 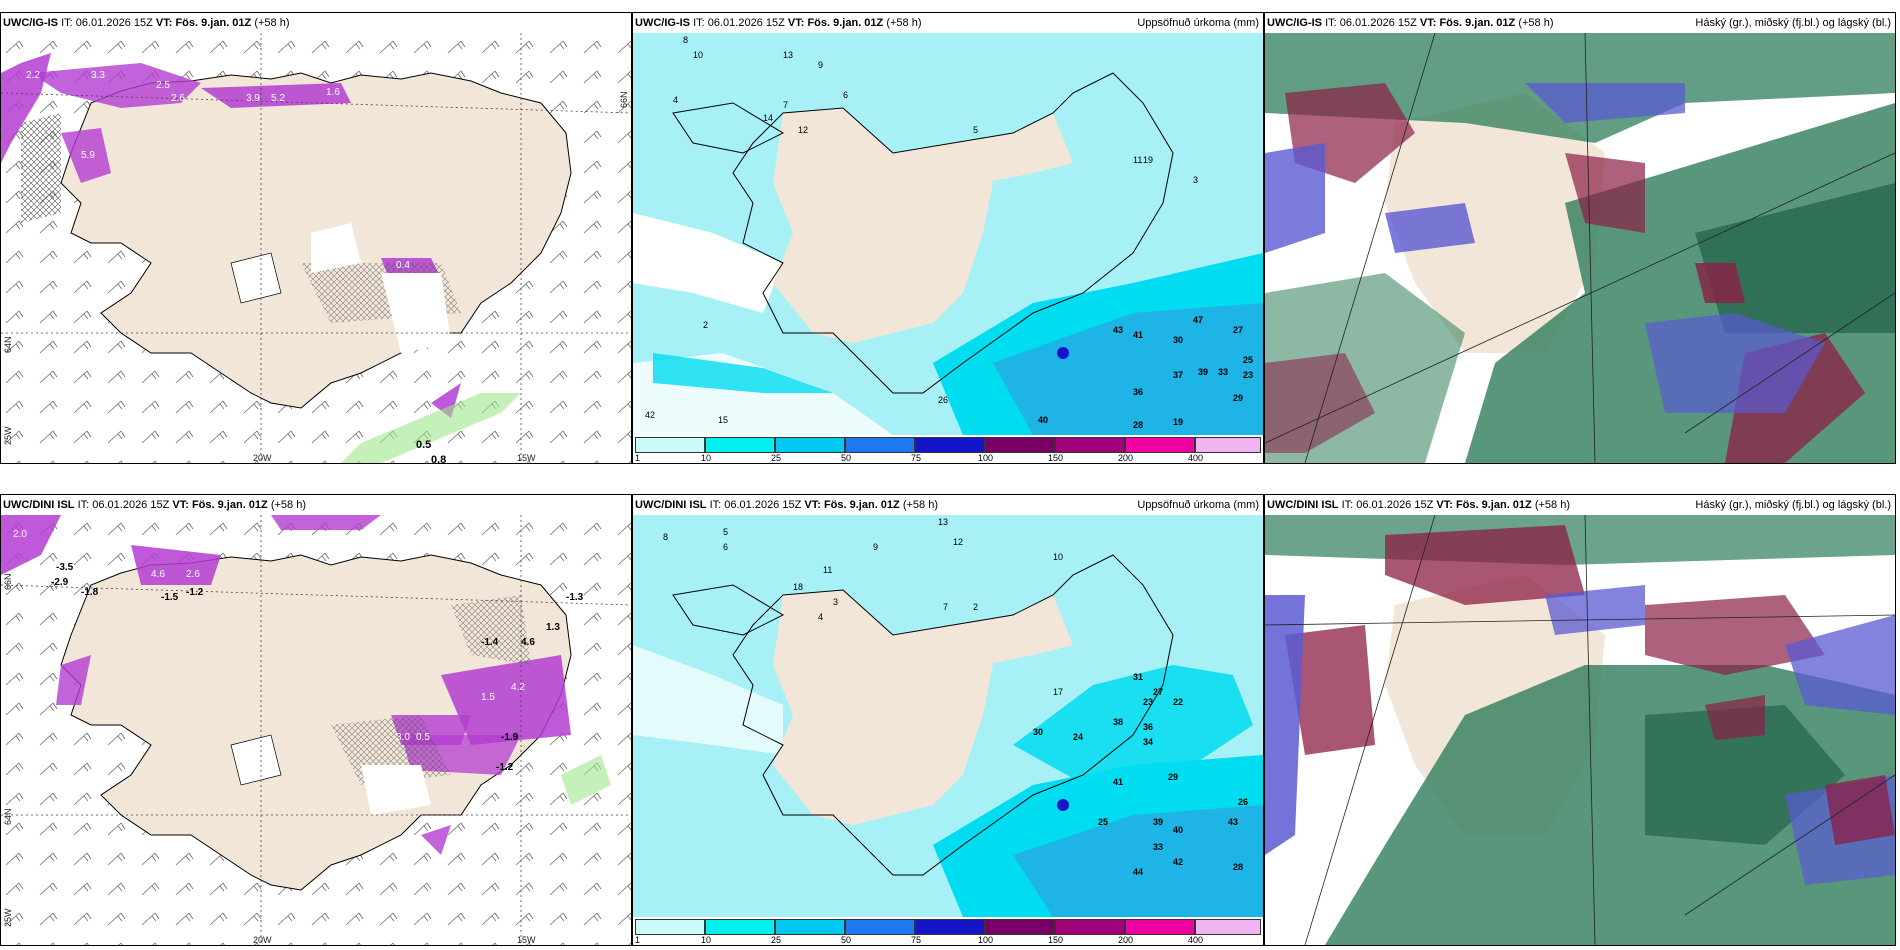 I want to click on svg-text: 14, so click(x=768, y=118).